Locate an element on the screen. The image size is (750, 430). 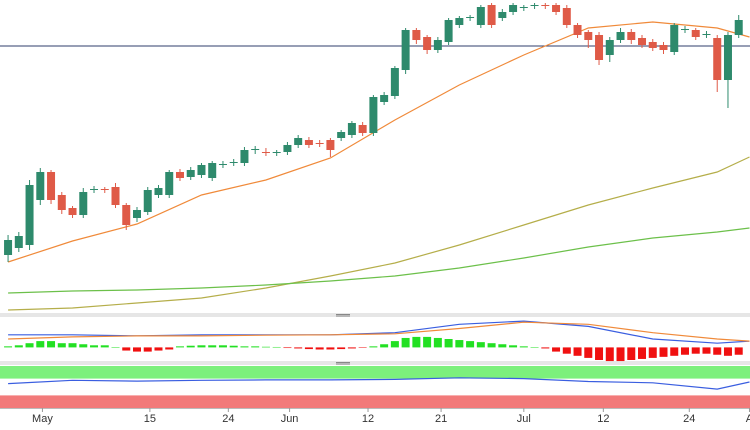
x-tick-label: 12 is located at coordinates (603, 419).